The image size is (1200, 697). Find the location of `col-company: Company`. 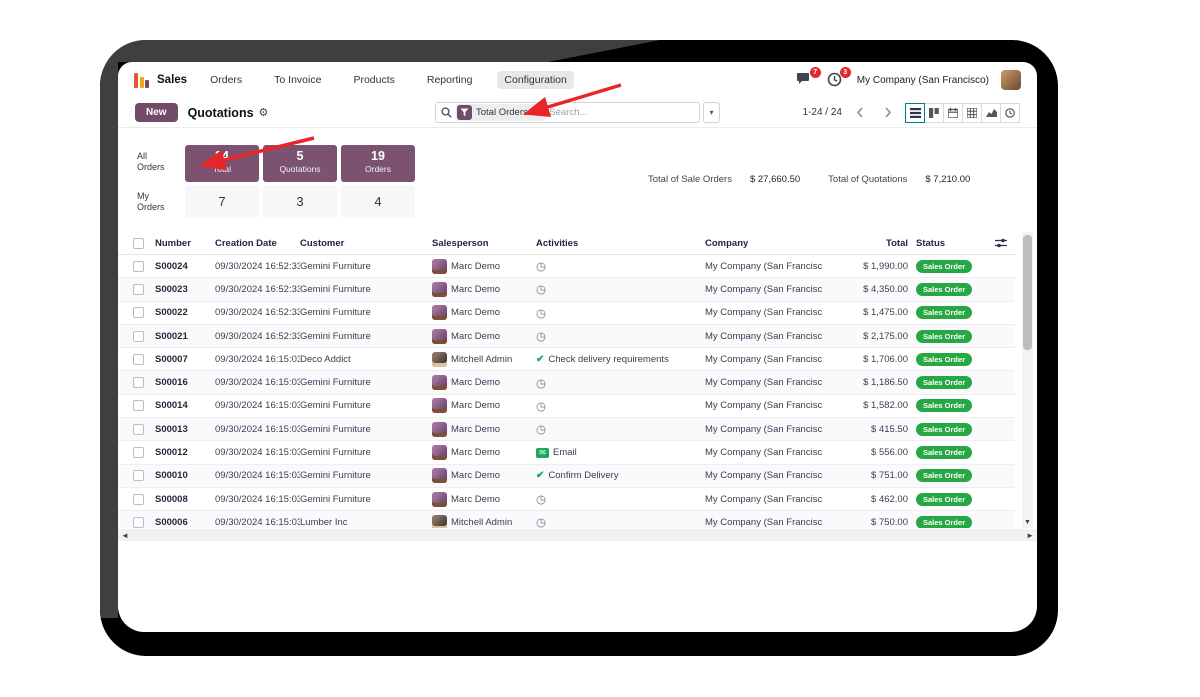

col-company: Company is located at coordinates (727, 243).